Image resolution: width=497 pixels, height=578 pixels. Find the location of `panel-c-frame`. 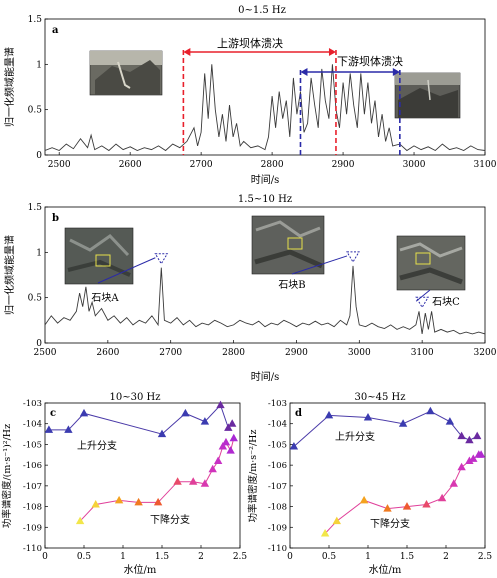

panel-c-frame is located at coordinates (142, 475).